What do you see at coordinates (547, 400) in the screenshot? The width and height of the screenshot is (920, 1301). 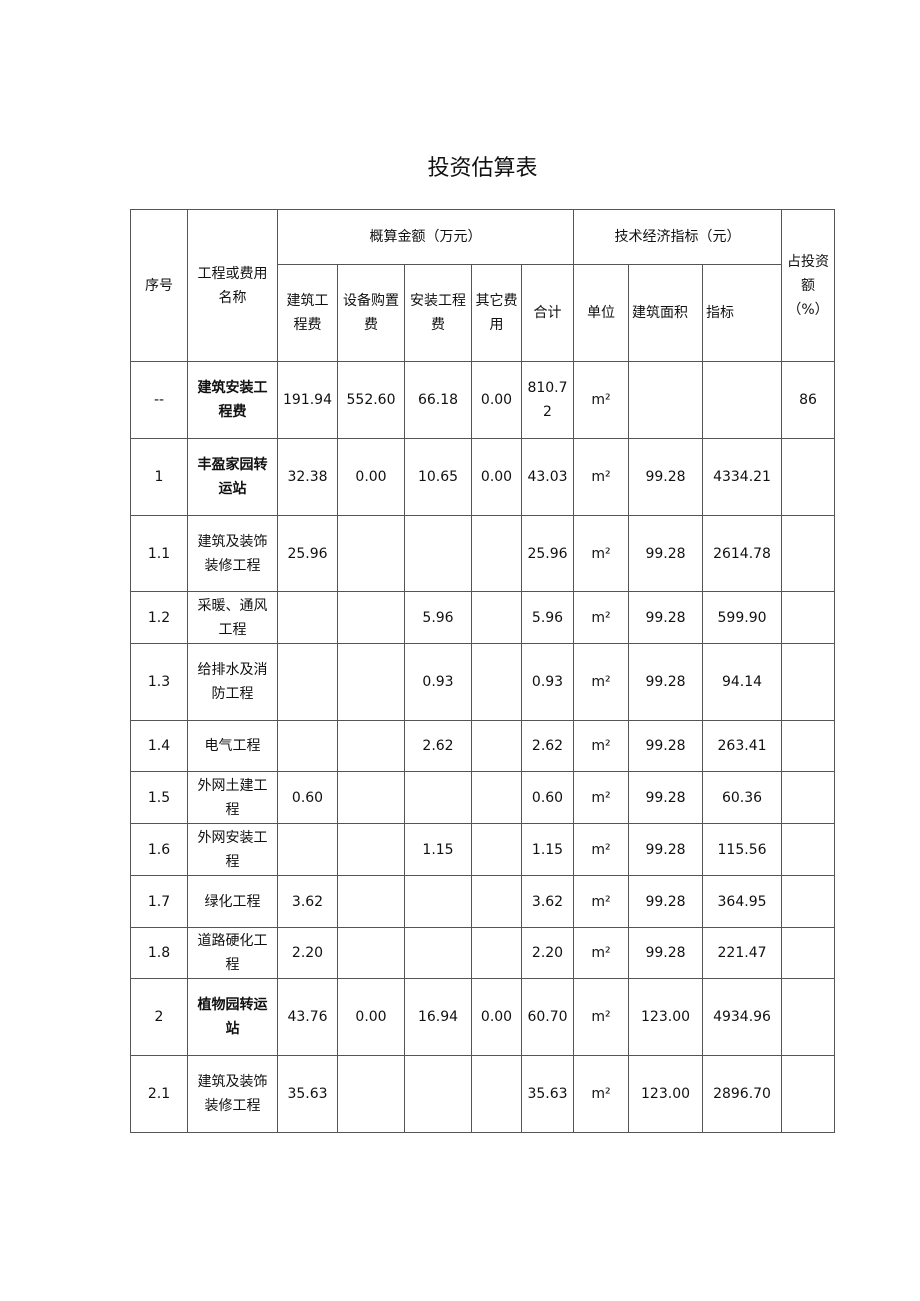 I see `cell: 810.72` at bounding box center [547, 400].